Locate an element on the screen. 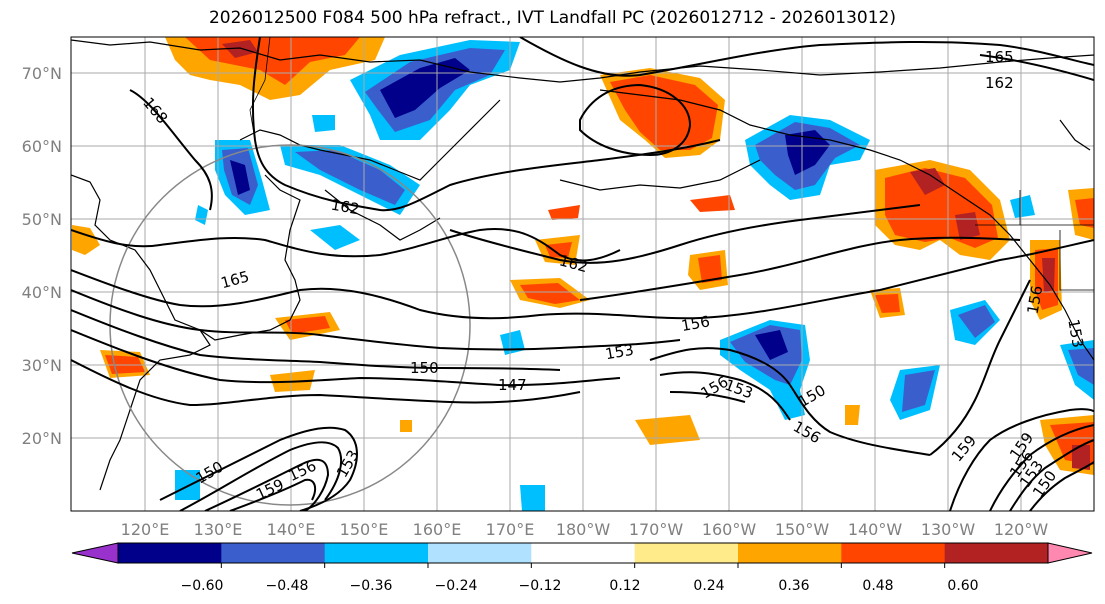 The image size is (1105, 604). lon-label: 180°W is located at coordinates (583, 529).